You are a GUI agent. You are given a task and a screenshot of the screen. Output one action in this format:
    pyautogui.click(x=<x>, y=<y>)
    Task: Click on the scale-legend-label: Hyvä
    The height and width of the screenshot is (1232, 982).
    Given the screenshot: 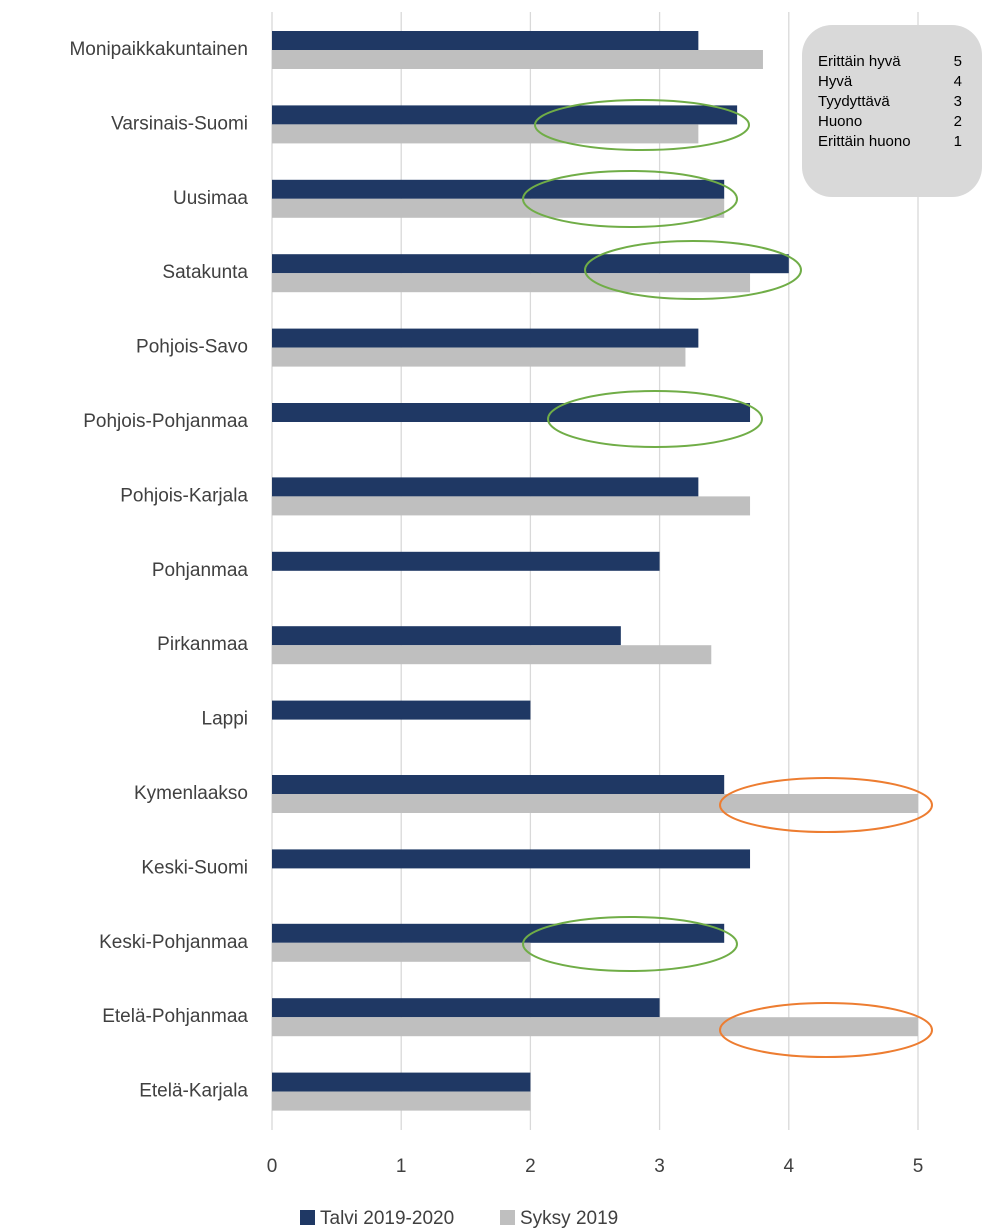 What is the action you would take?
    pyautogui.click(x=835, y=81)
    